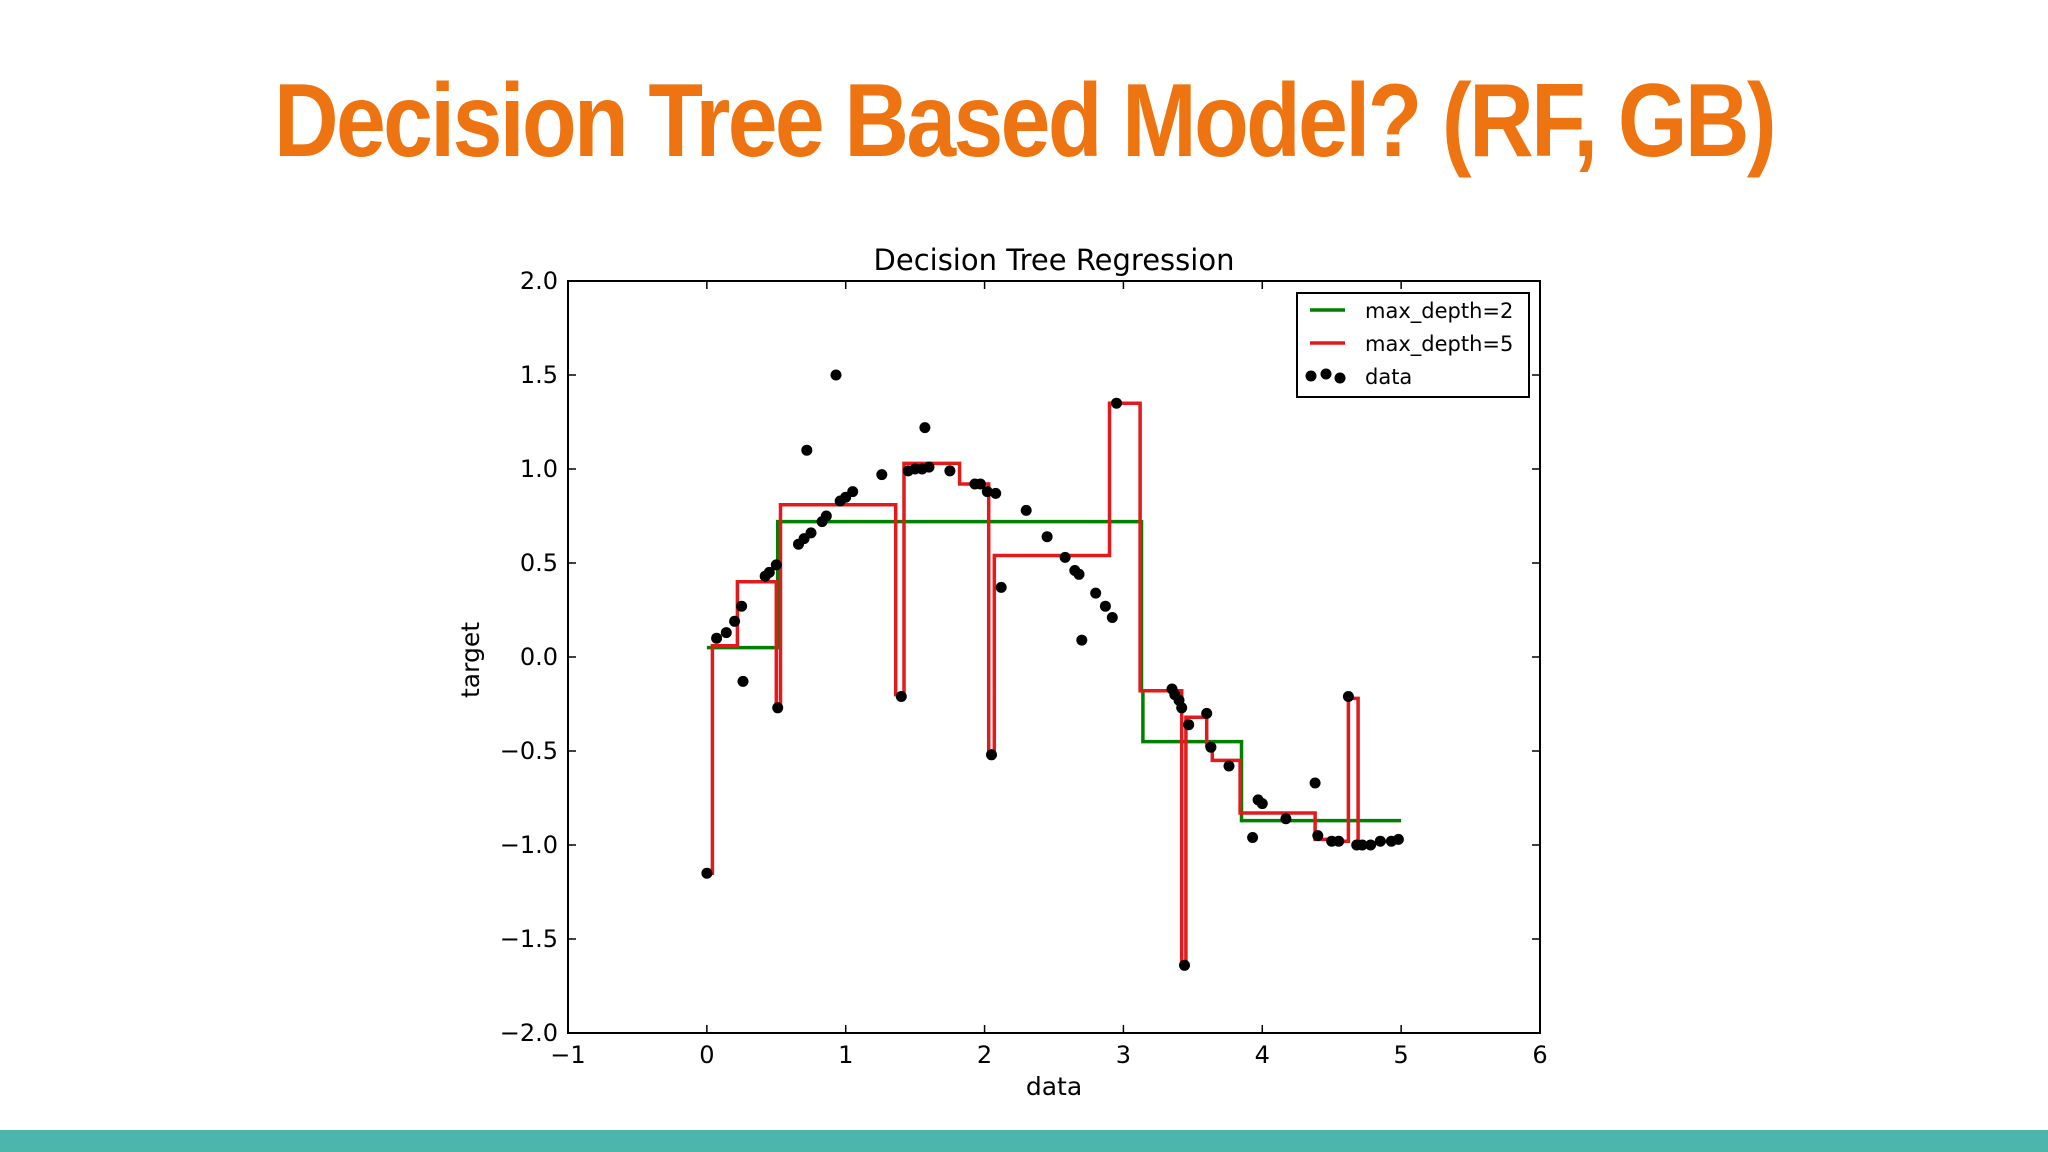 Image resolution: width=2048 pixels, height=1152 pixels. What do you see at coordinates (529, 751) in the screenshot?
I see `y-tick-label: −0.5` at bounding box center [529, 751].